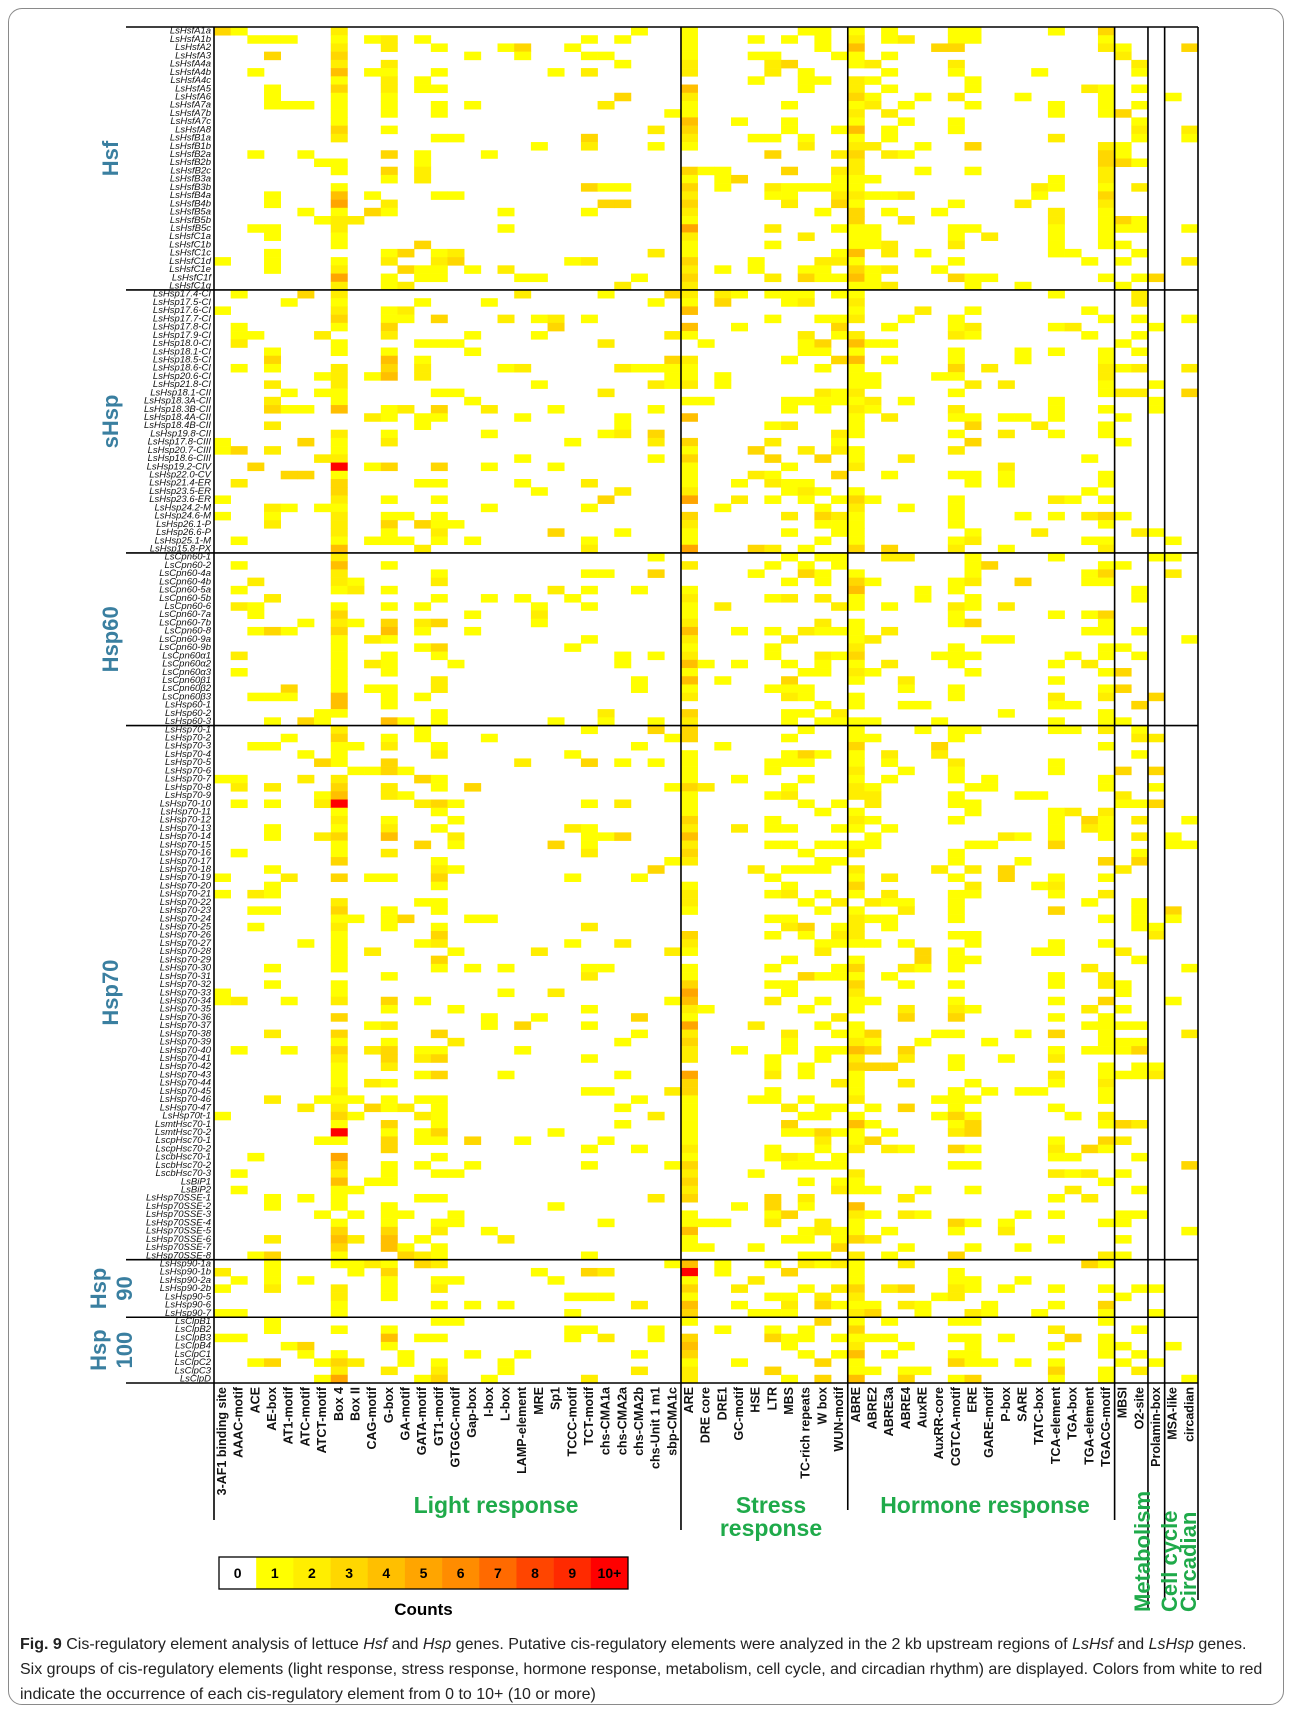 This screenshot has height=1713, width=1292. Describe the element at coordinates (610, 1573) in the screenshot. I see `legend-tick-label: 10+` at that location.